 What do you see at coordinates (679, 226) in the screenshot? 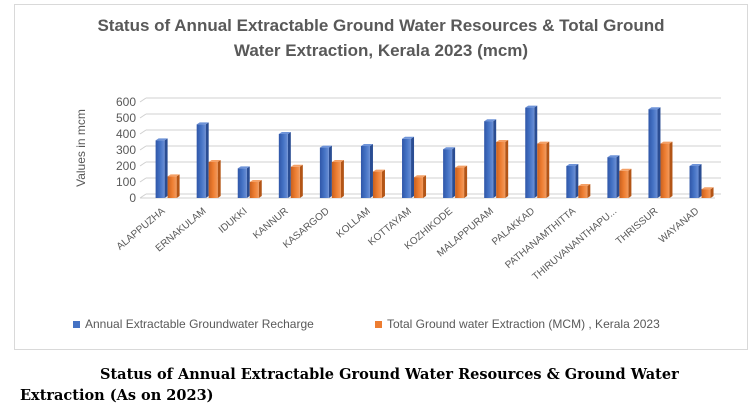
I see `x-category-label: WAYANAD` at bounding box center [679, 226].